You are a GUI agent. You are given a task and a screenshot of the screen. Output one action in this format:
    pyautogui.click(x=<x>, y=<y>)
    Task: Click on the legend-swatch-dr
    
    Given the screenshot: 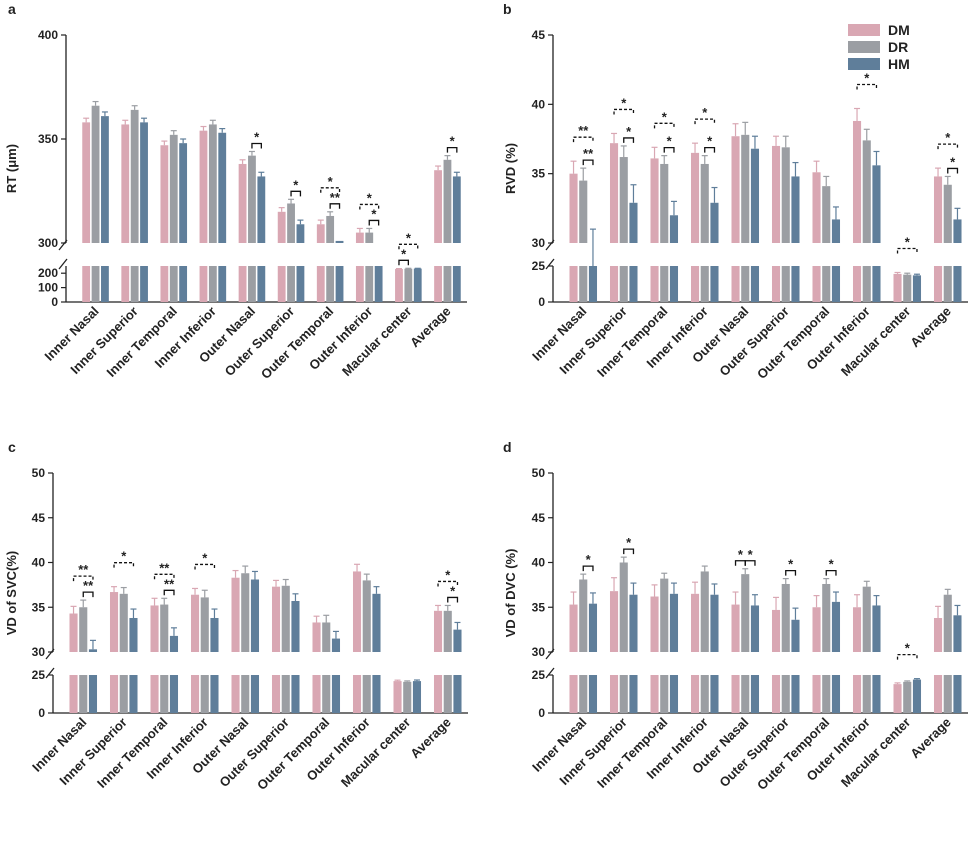 What is the action you would take?
    pyautogui.click(x=864, y=47)
    